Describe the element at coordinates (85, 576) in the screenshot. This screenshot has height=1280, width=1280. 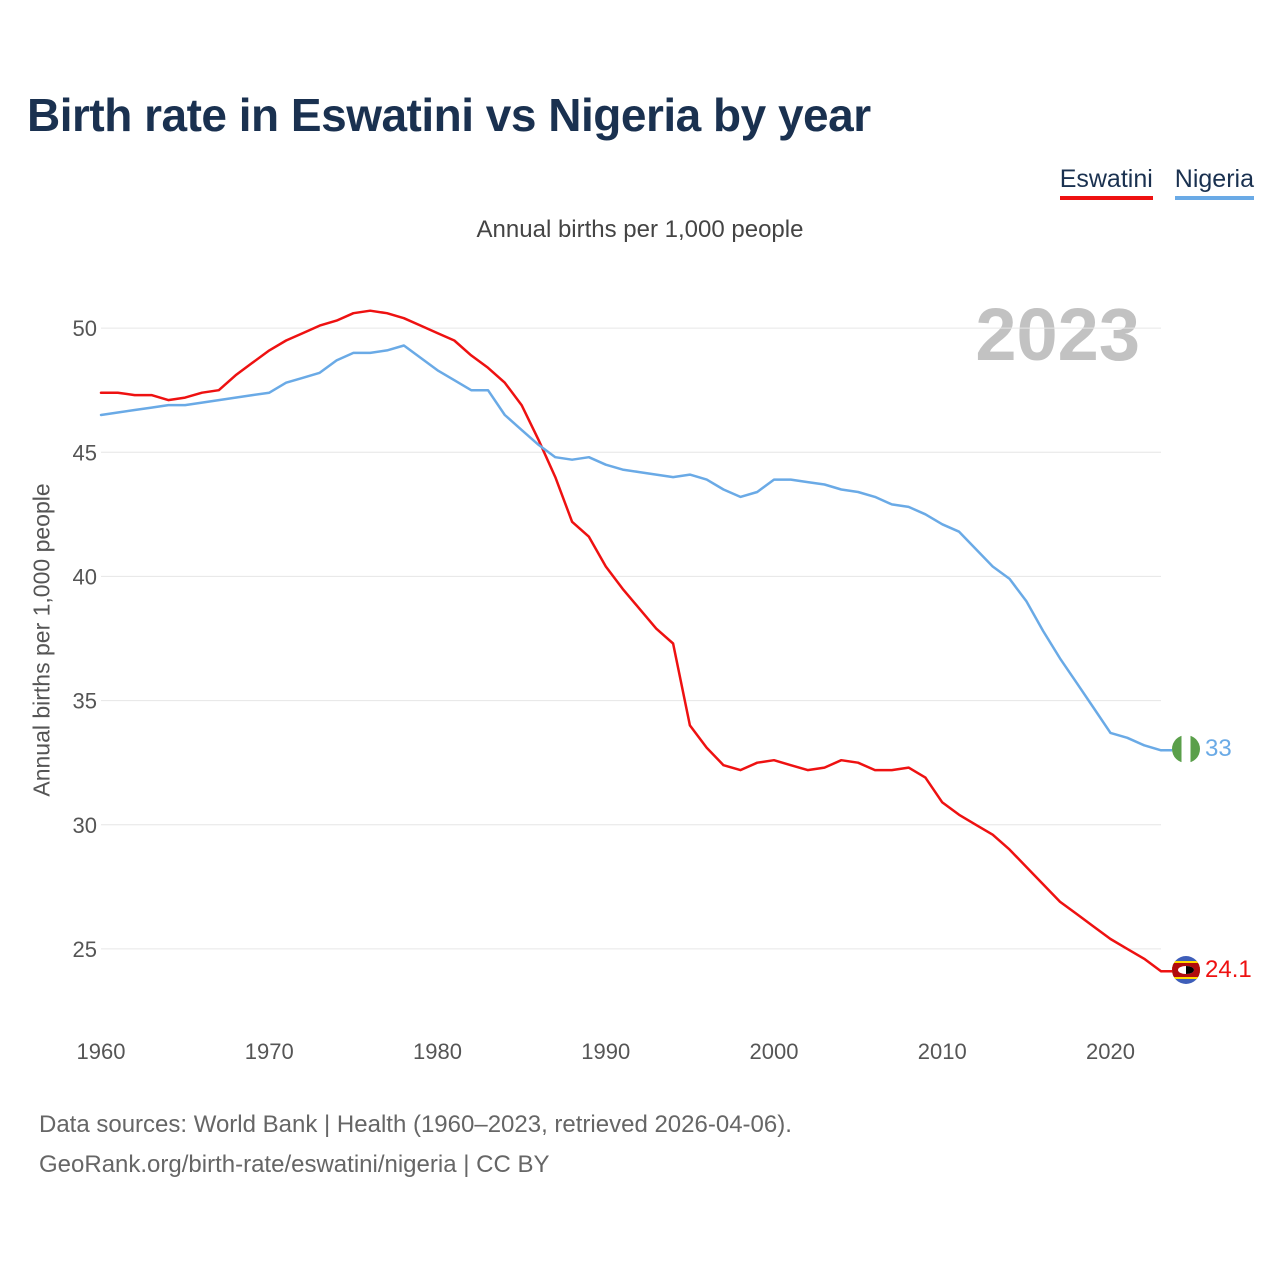
I see `y-tick-label: 40` at that location.